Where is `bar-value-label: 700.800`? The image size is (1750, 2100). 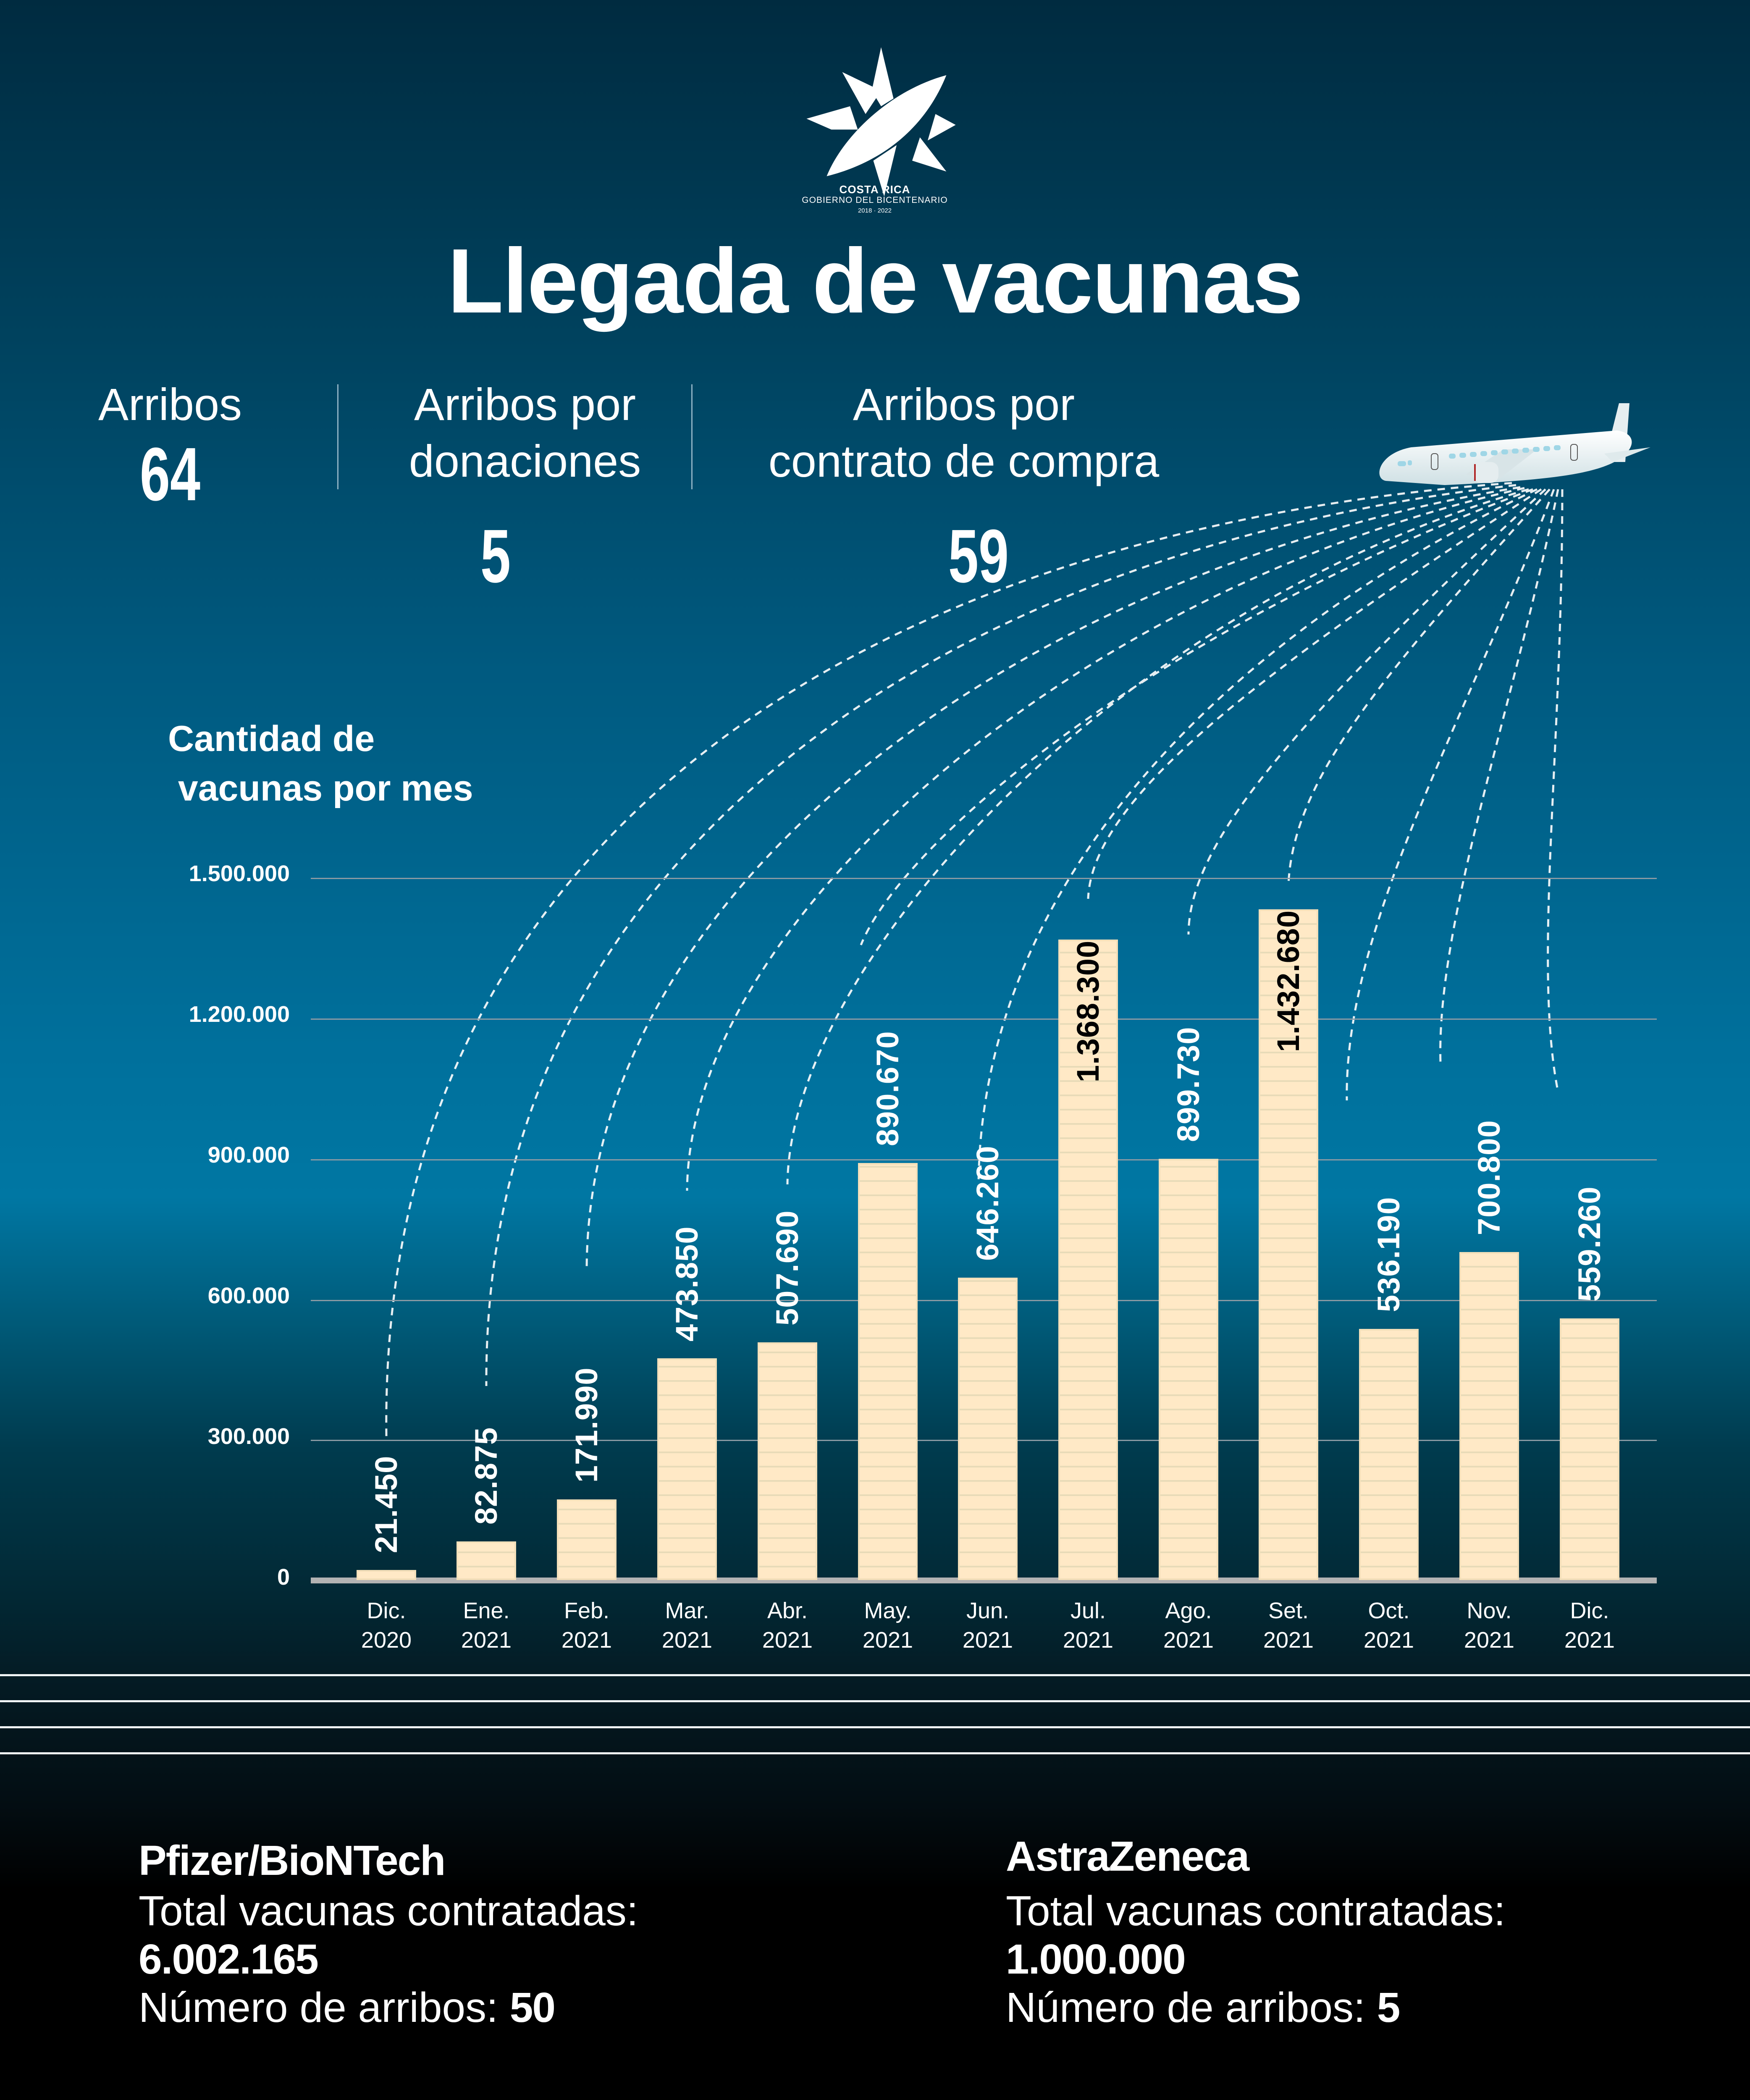 bar-value-label: 700.800 is located at coordinates (1489, 1177).